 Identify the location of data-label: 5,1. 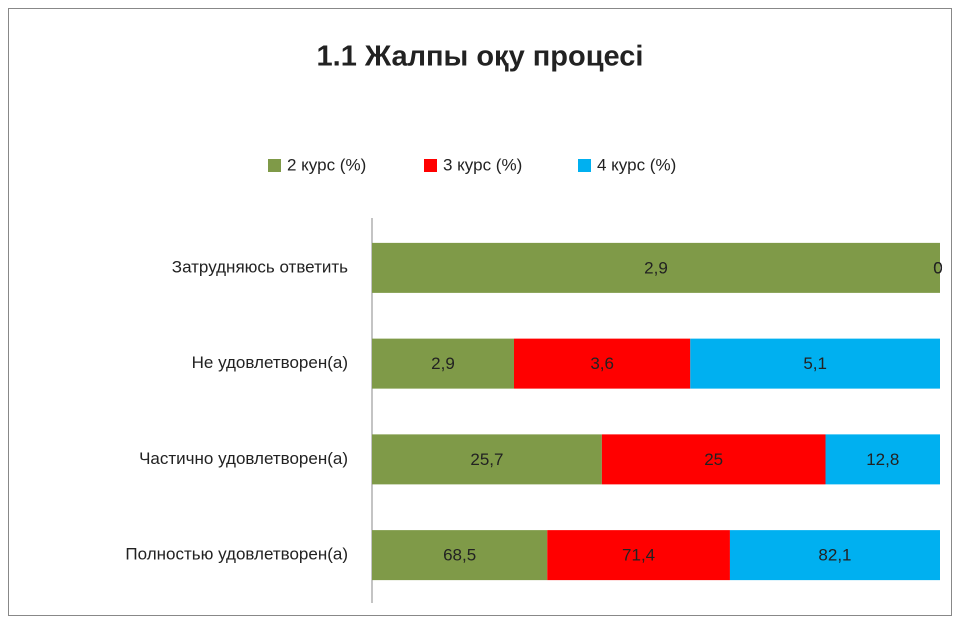
(815, 363).